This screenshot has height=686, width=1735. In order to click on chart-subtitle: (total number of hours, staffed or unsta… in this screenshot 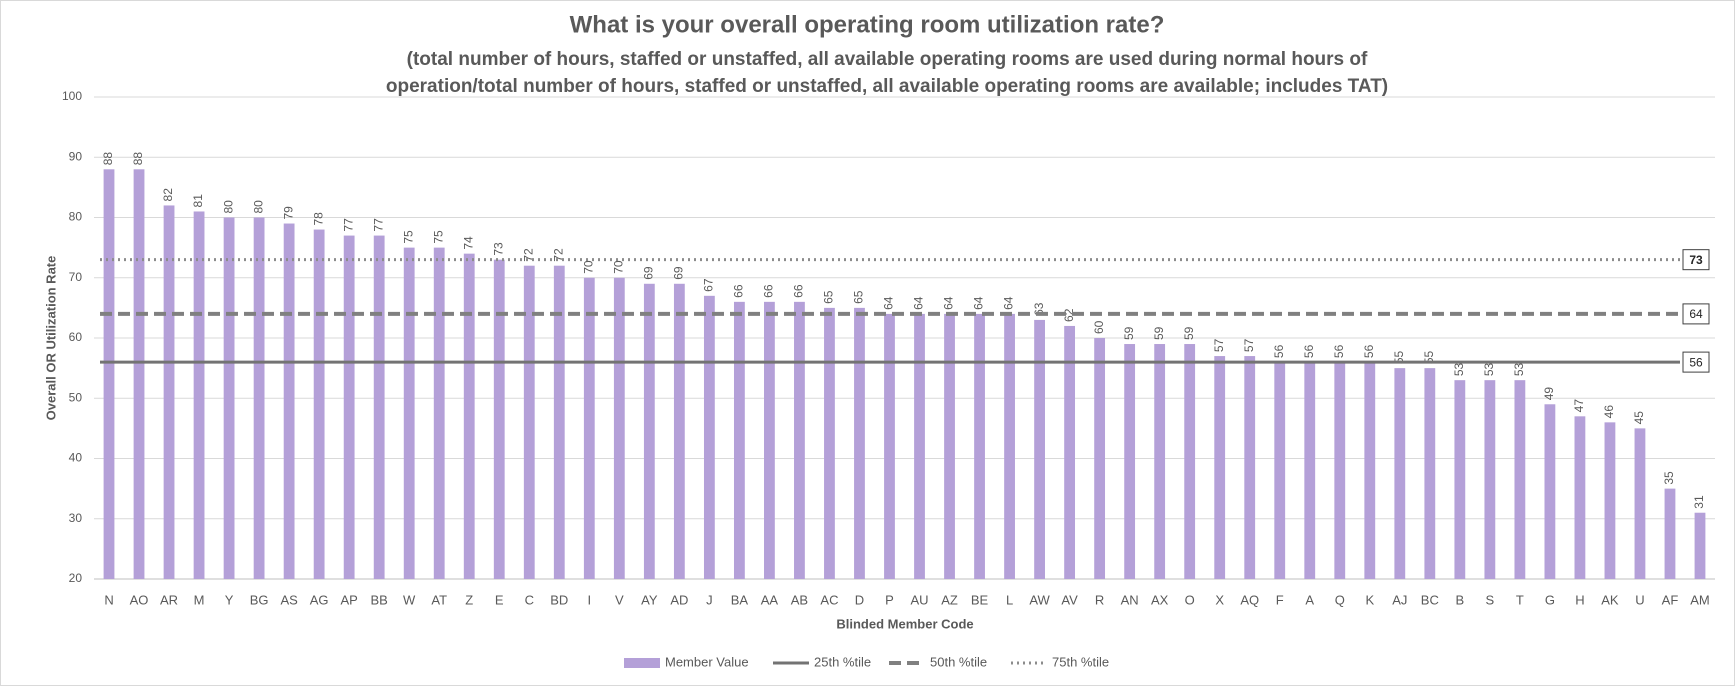, I will do `click(887, 59)`.